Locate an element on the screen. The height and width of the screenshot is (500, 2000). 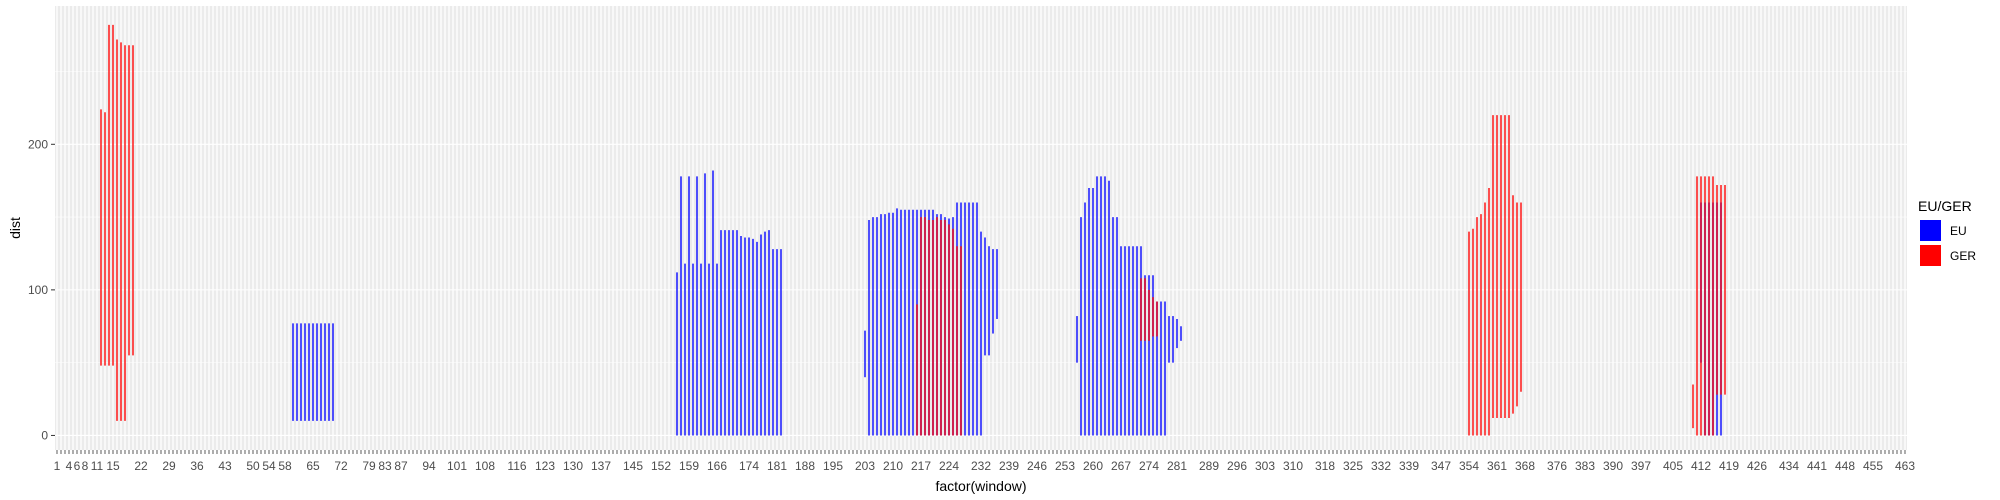
x-tick-label: 224 is located at coordinates (949, 466).